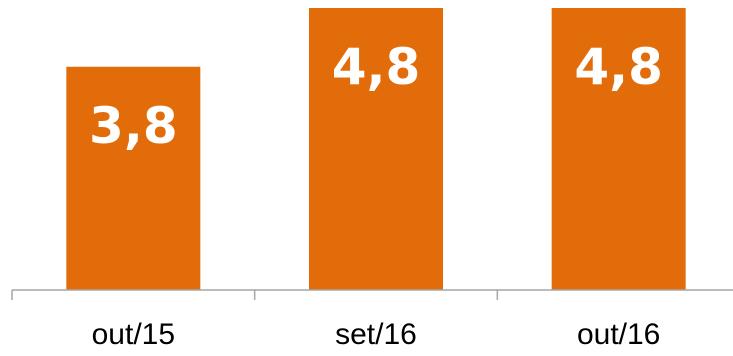  I want to click on x-axis, so click(372, 294).